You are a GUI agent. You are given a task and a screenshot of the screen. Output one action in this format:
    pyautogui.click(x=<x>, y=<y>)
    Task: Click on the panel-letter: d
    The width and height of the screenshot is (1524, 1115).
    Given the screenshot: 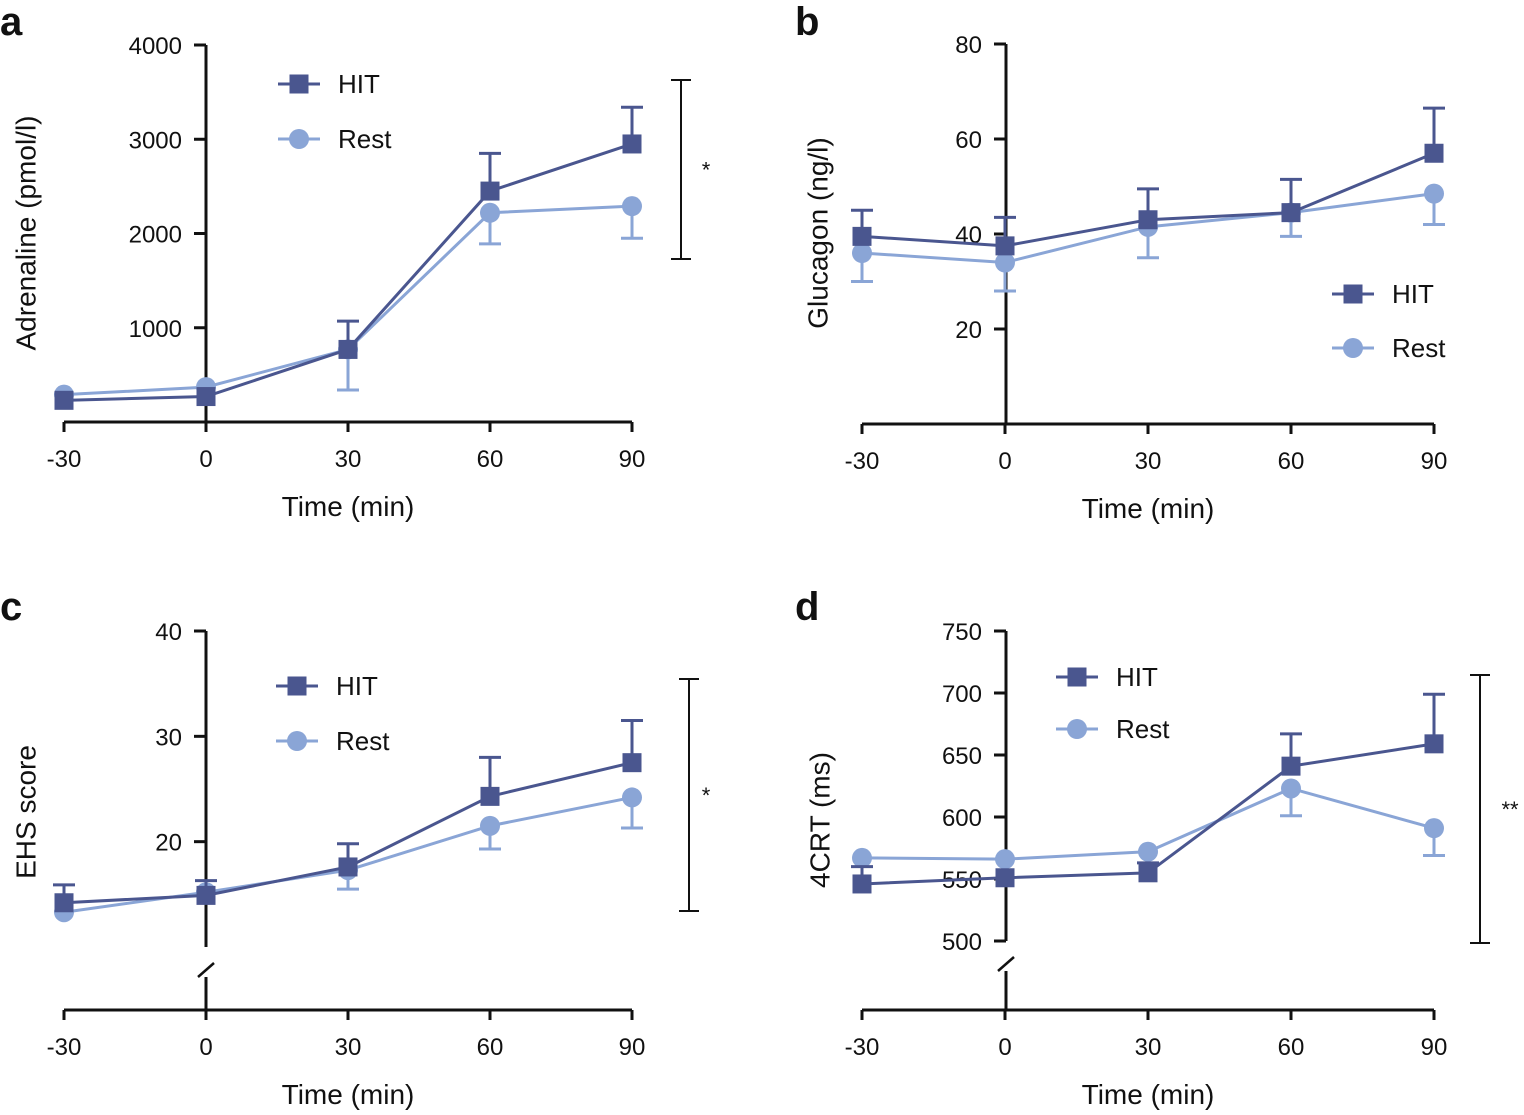 What is the action you would take?
    pyautogui.click(x=807, y=607)
    